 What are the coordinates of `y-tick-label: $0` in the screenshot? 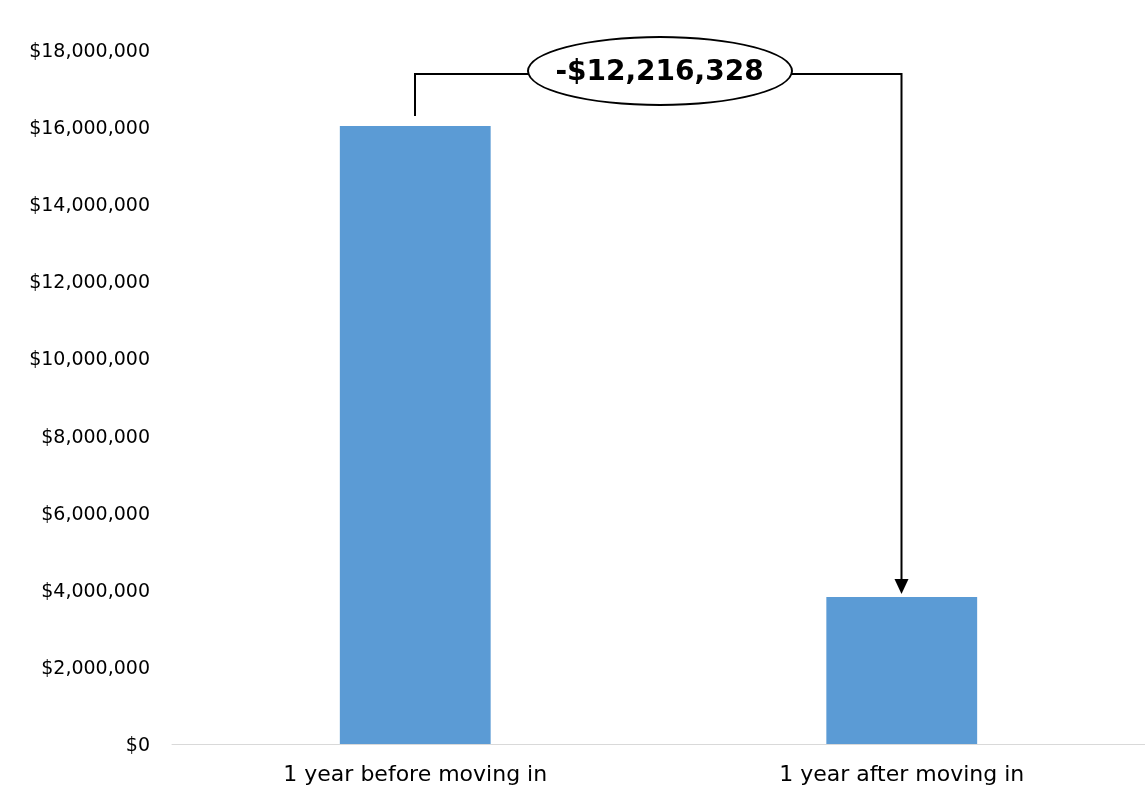 It's located at (137, 744).